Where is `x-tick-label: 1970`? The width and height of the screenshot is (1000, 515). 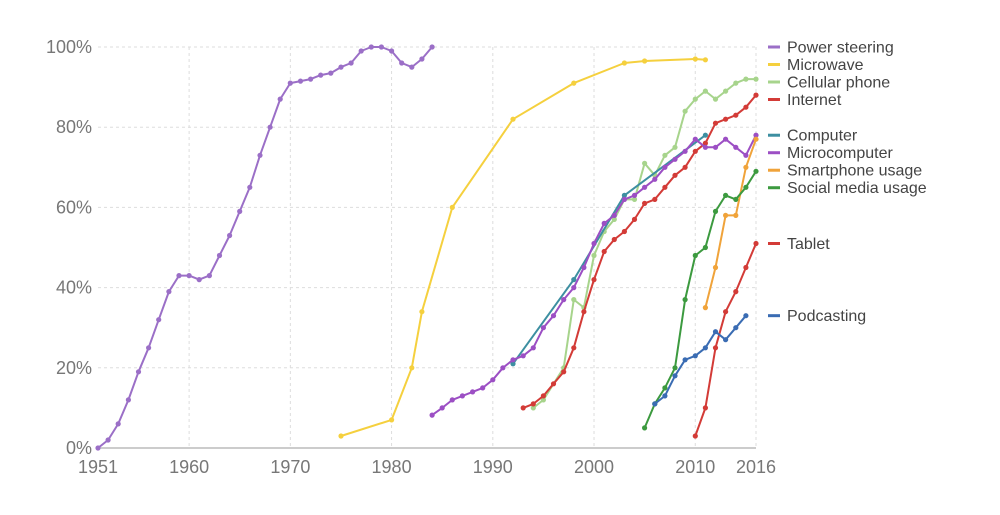
x-tick-label: 1970 is located at coordinates (290, 467).